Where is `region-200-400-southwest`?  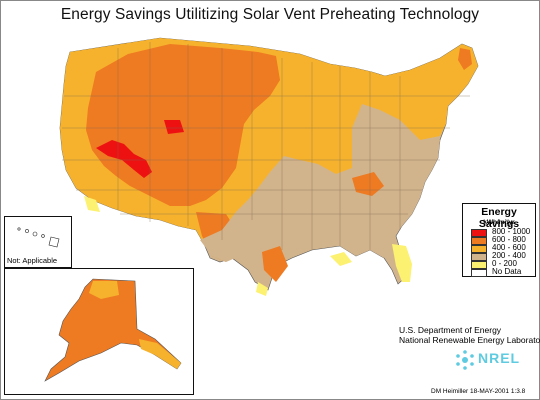
region-200-400-southwest is located at coordinates (244, 219).